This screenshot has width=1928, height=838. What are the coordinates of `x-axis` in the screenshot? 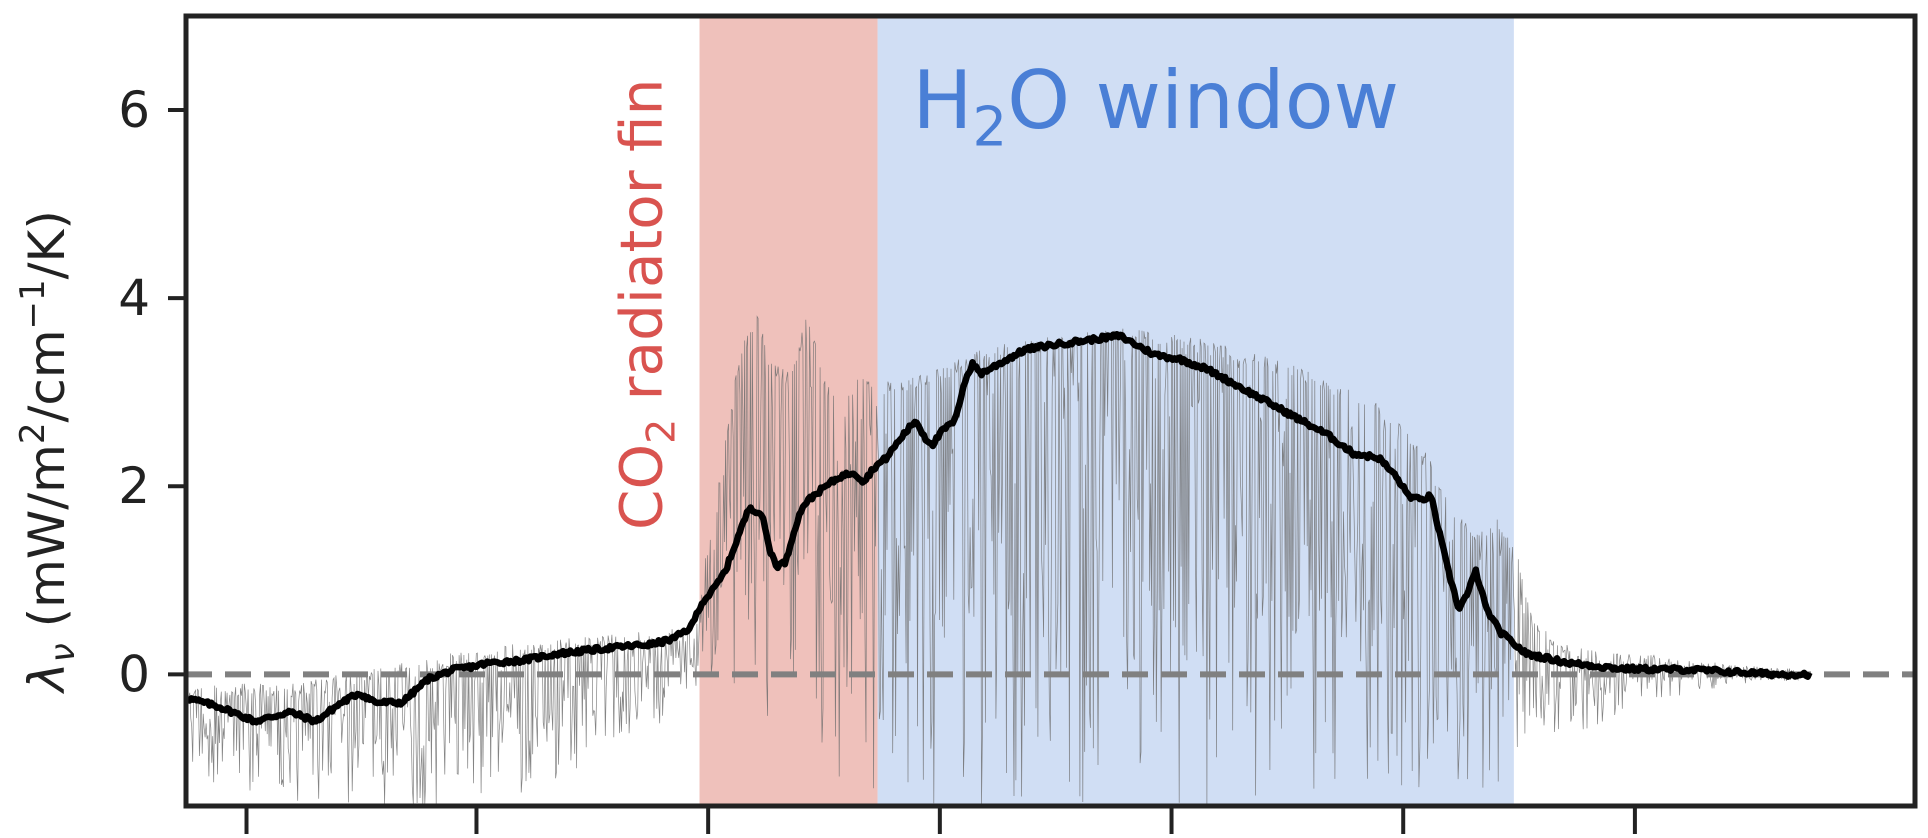 It's located at (940, 820).